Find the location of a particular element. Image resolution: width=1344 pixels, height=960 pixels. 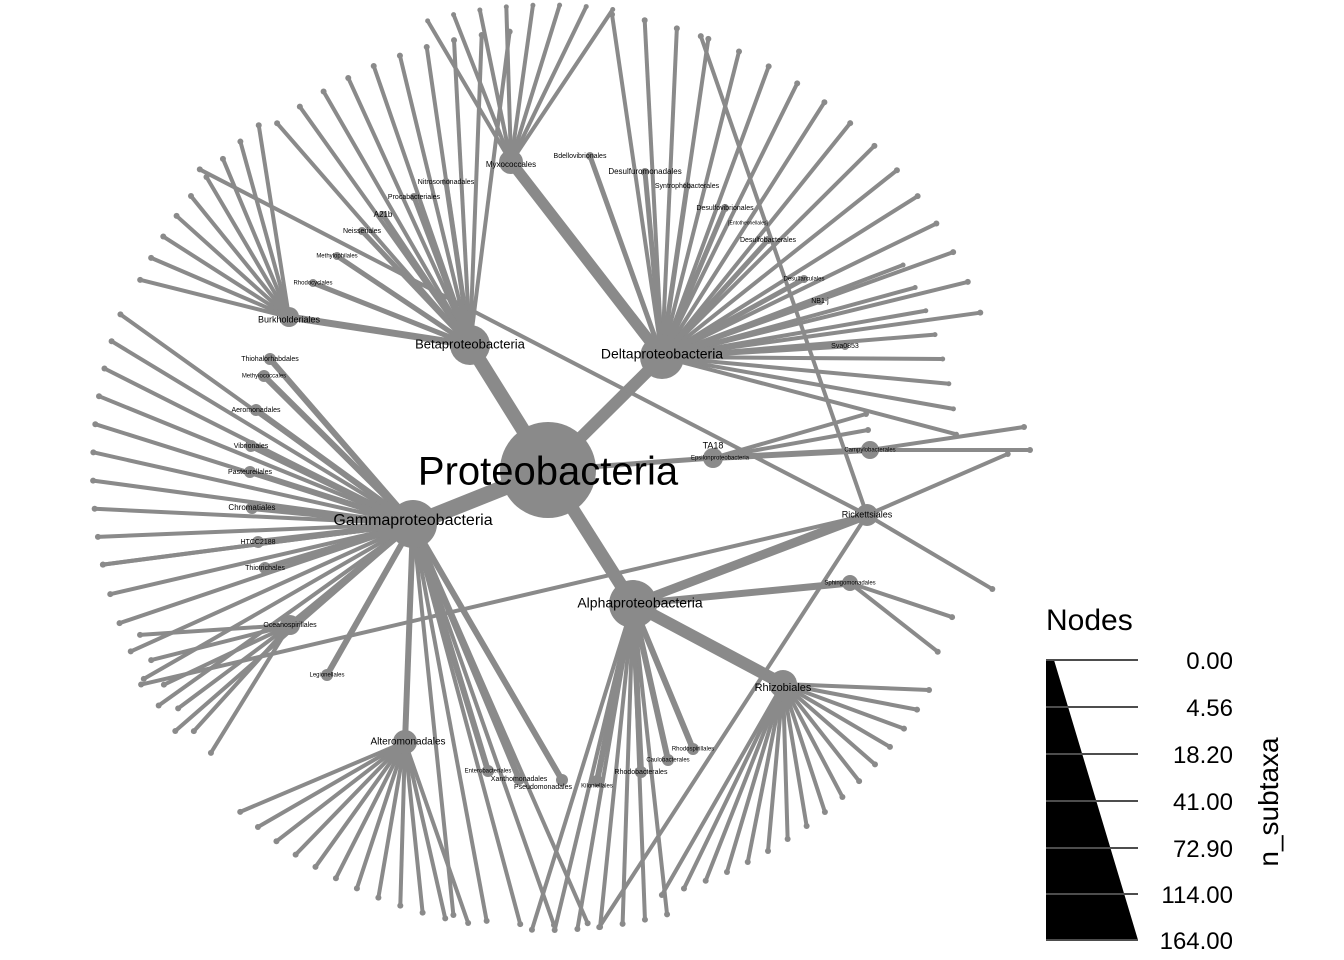

legend-tick-label: 41.00 is located at coordinates (1203, 802).